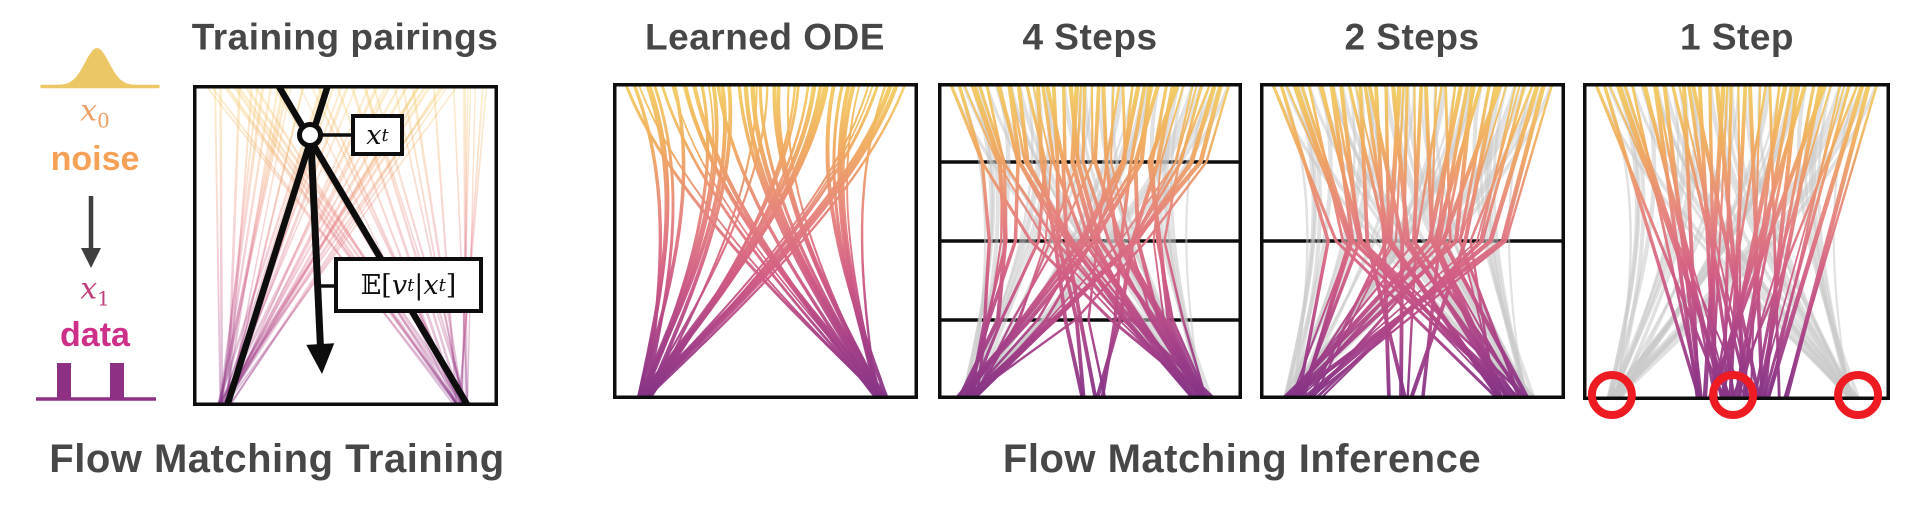  I want to click on panel-s2-border, so click(1412, 241).